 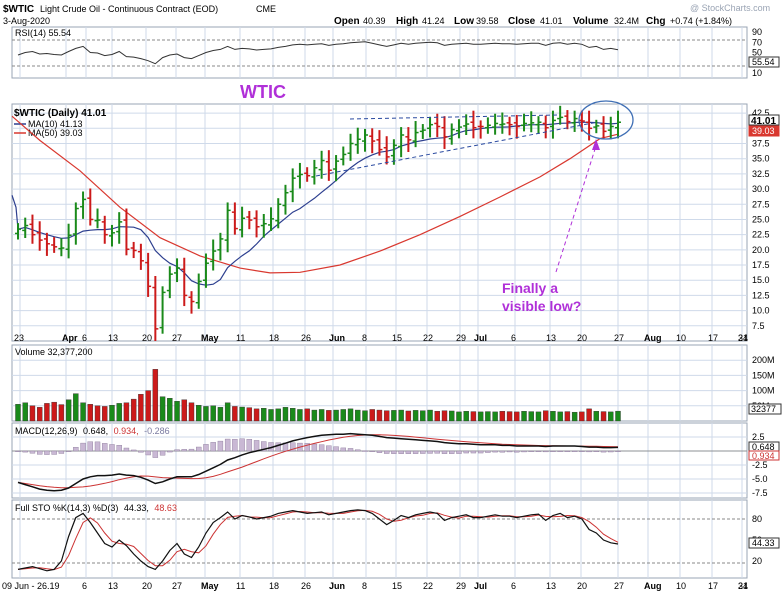 I want to click on ma50-legend: MA(50) 39.03, so click(x=55, y=133).